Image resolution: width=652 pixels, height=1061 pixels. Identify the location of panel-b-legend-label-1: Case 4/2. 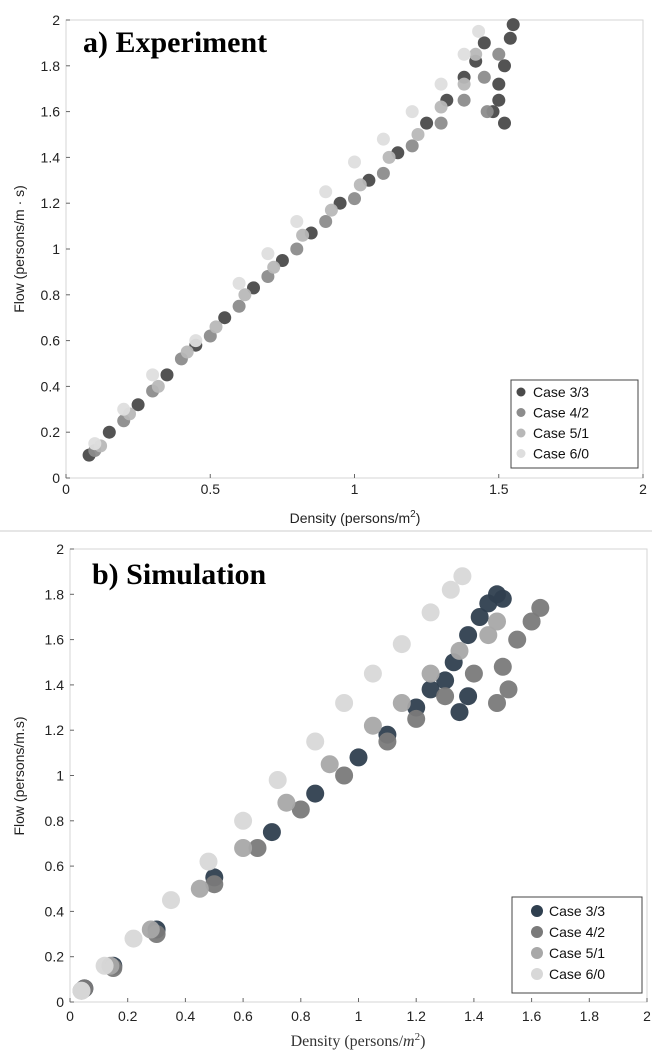
(577, 932).